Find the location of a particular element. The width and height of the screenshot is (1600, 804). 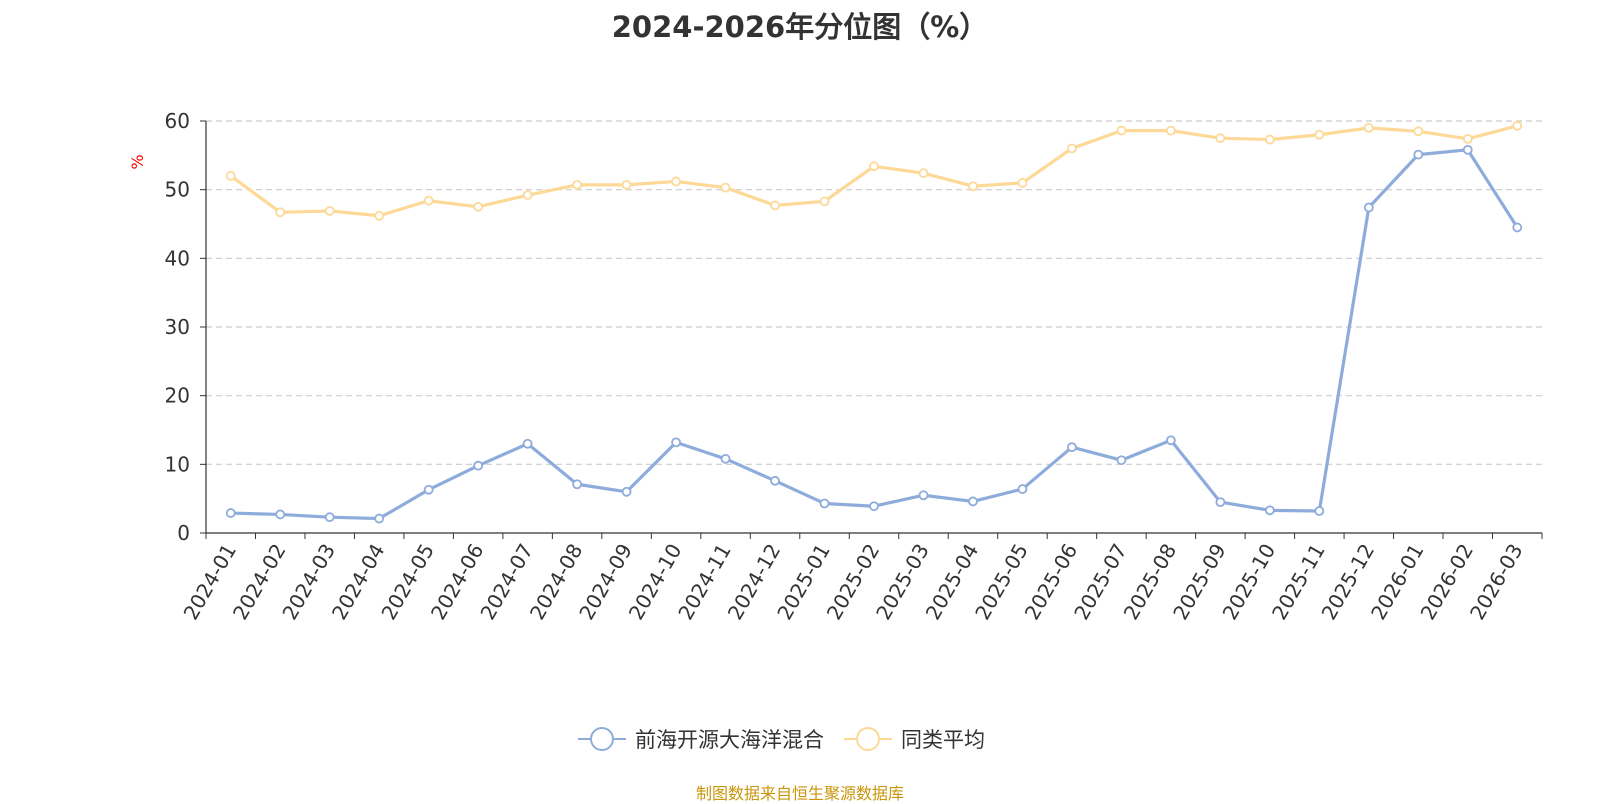

legend-item-fund: 前海开源大海洋混合 is located at coordinates (701, 739).